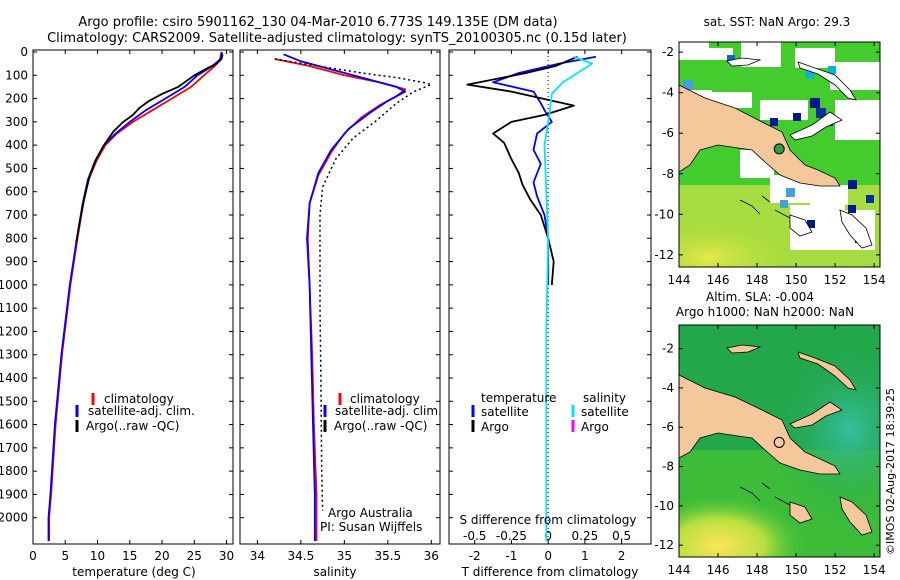  Describe the element at coordinates (14, 378) in the screenshot. I see `depth-tick-label: 1400` at that location.